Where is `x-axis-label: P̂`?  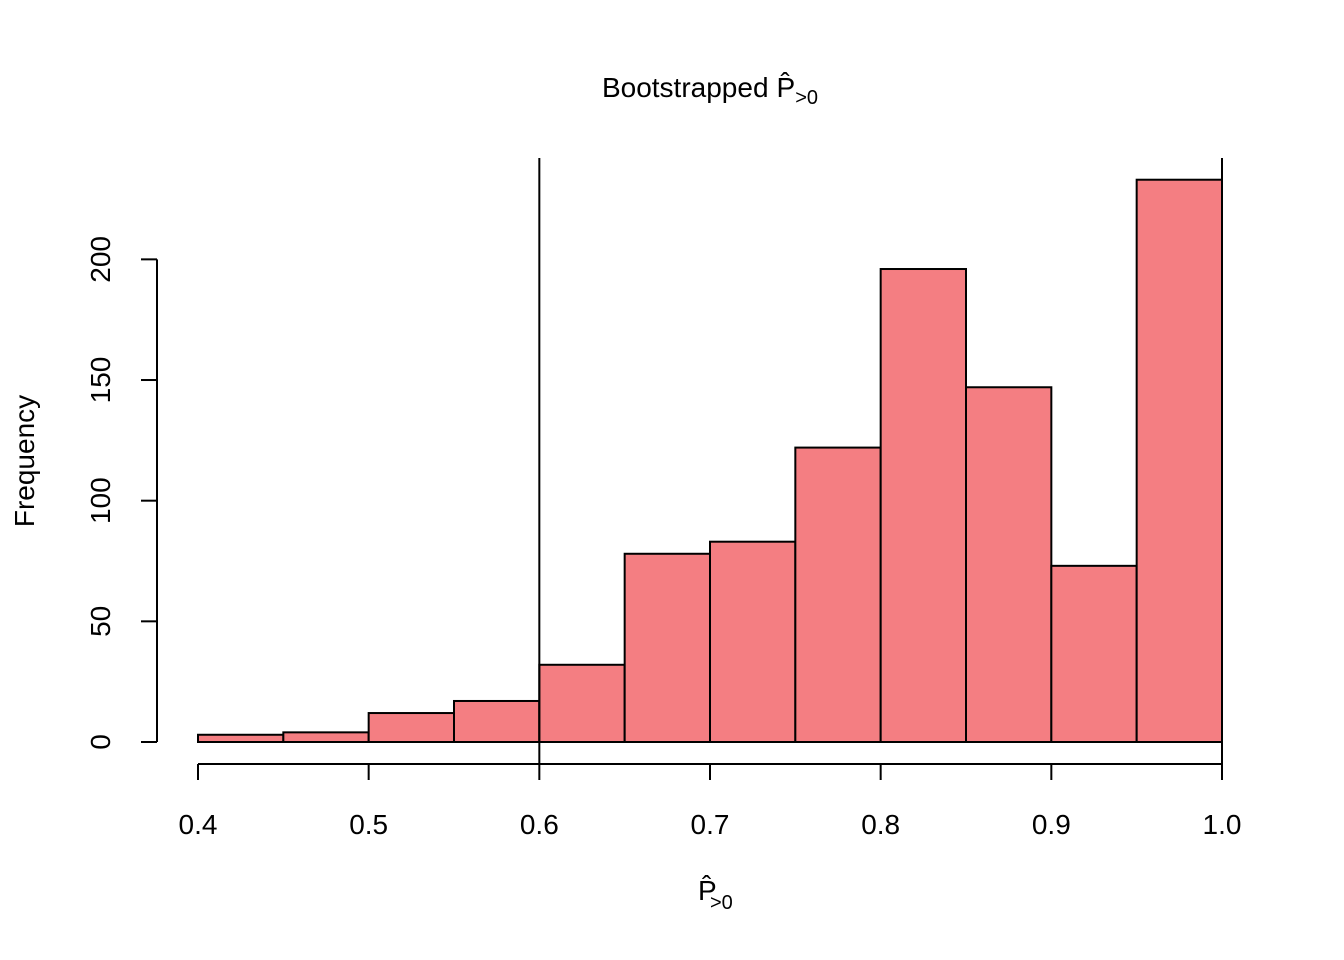 x-axis-label: P̂ is located at coordinates (707, 890).